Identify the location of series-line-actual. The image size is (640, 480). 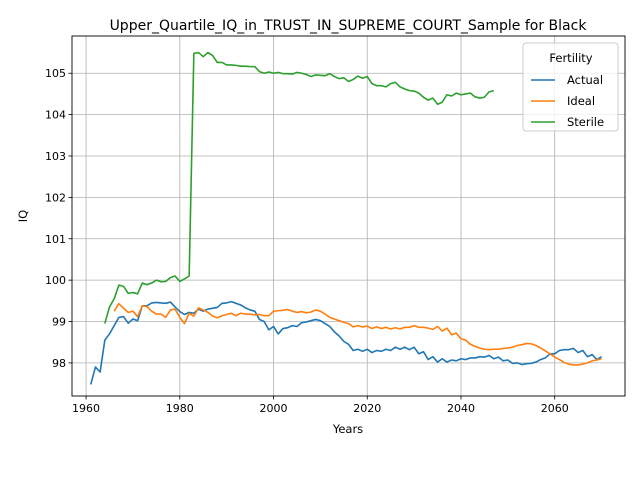
(345, 342).